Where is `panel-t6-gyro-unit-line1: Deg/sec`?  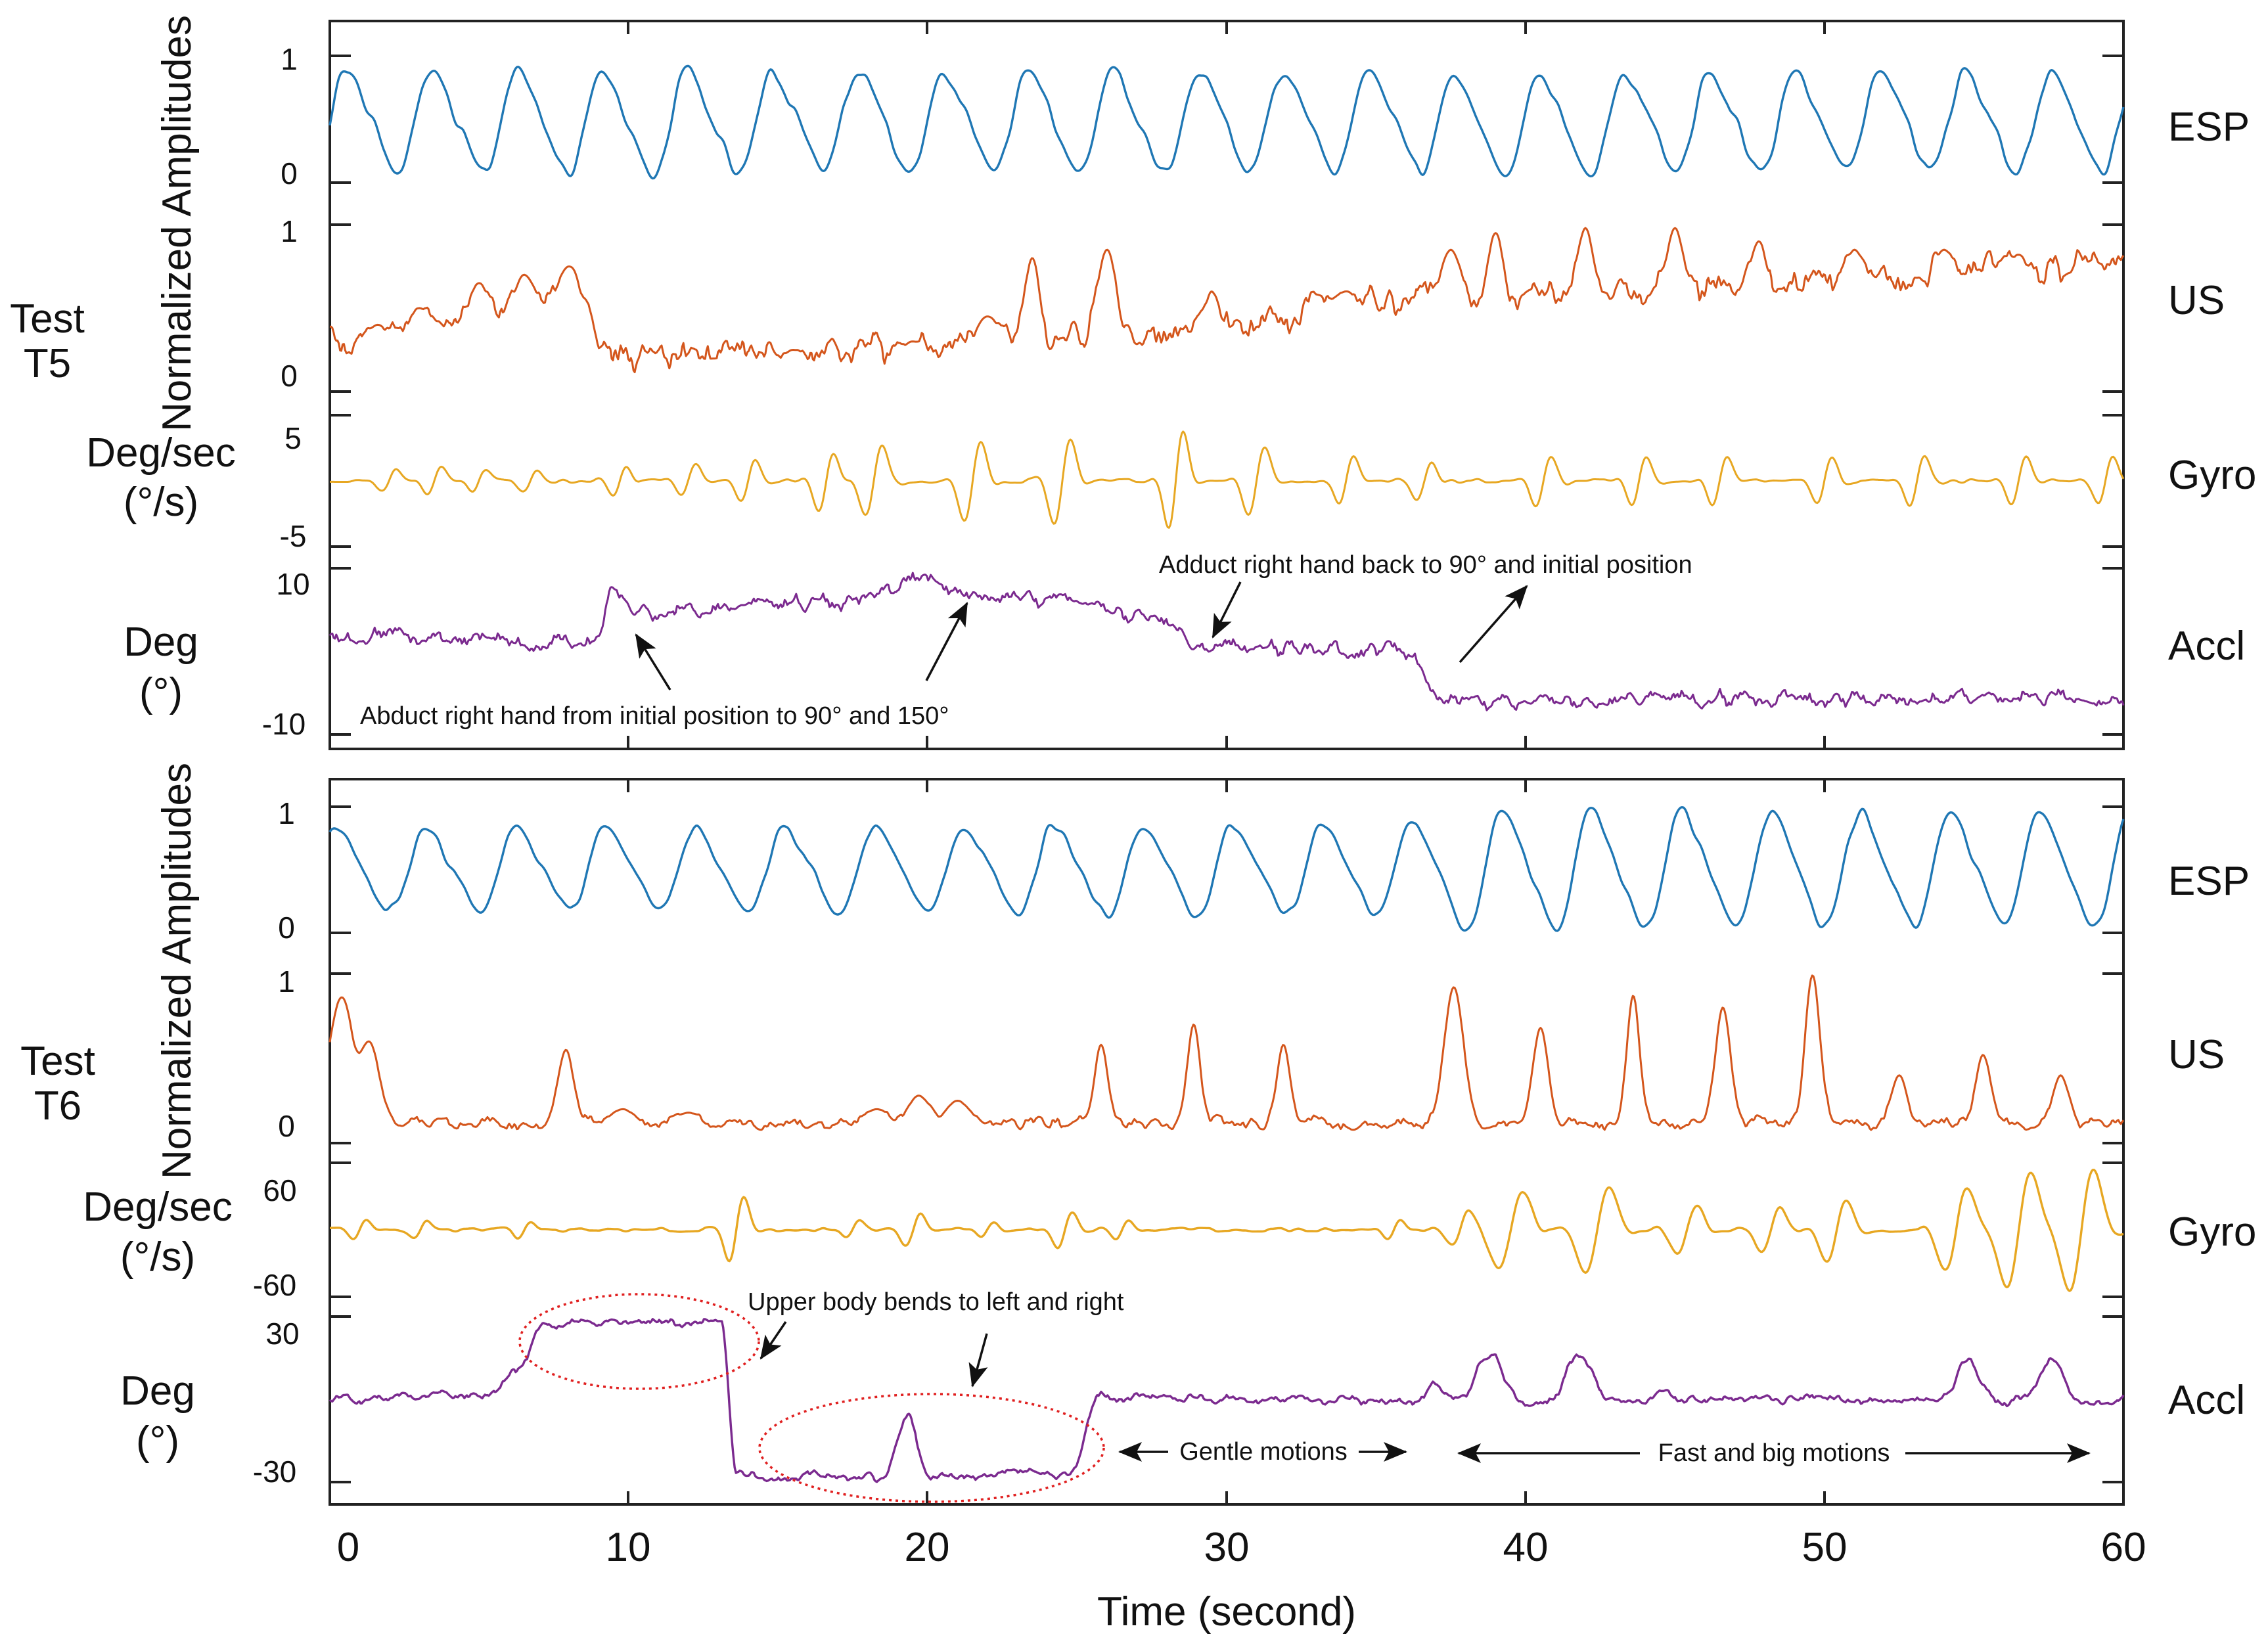
panel-t6-gyro-unit-line1: Deg/sec is located at coordinates (157, 1207).